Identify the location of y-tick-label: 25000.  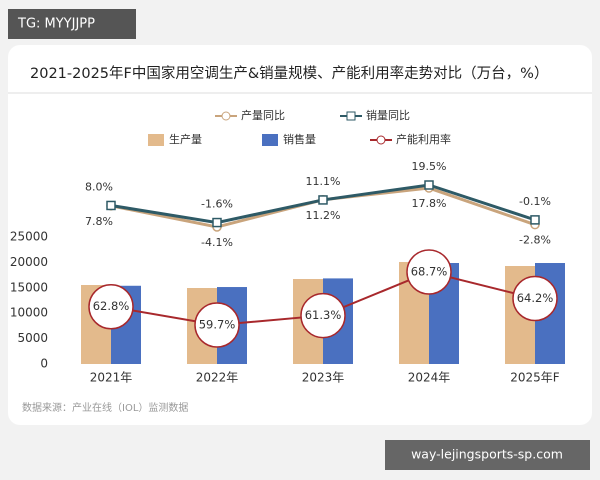
(29, 237).